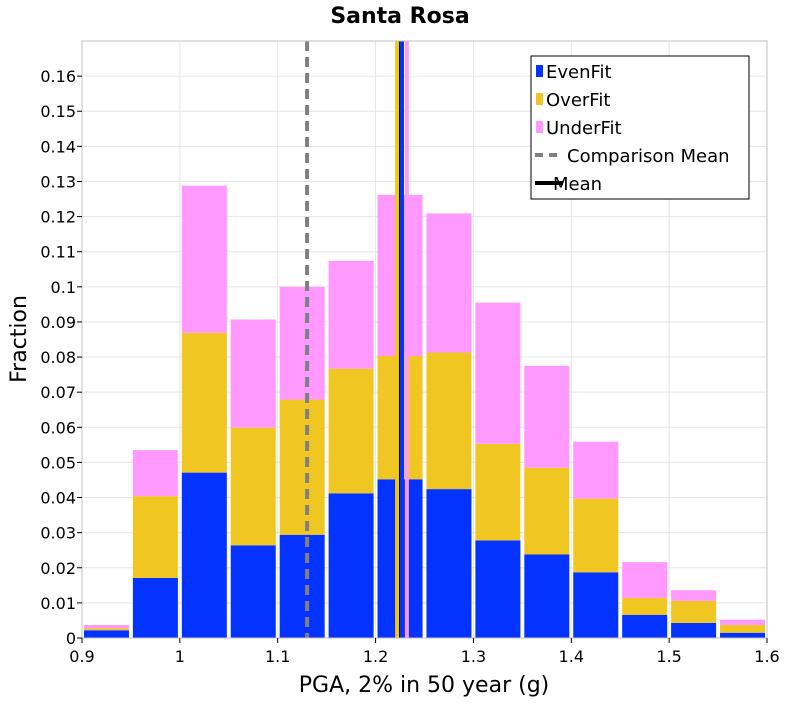 Image resolution: width=800 pixels, height=704 pixels. What do you see at coordinates (58, 427) in the screenshot?
I see `y-tick-label: 0.06` at bounding box center [58, 427].